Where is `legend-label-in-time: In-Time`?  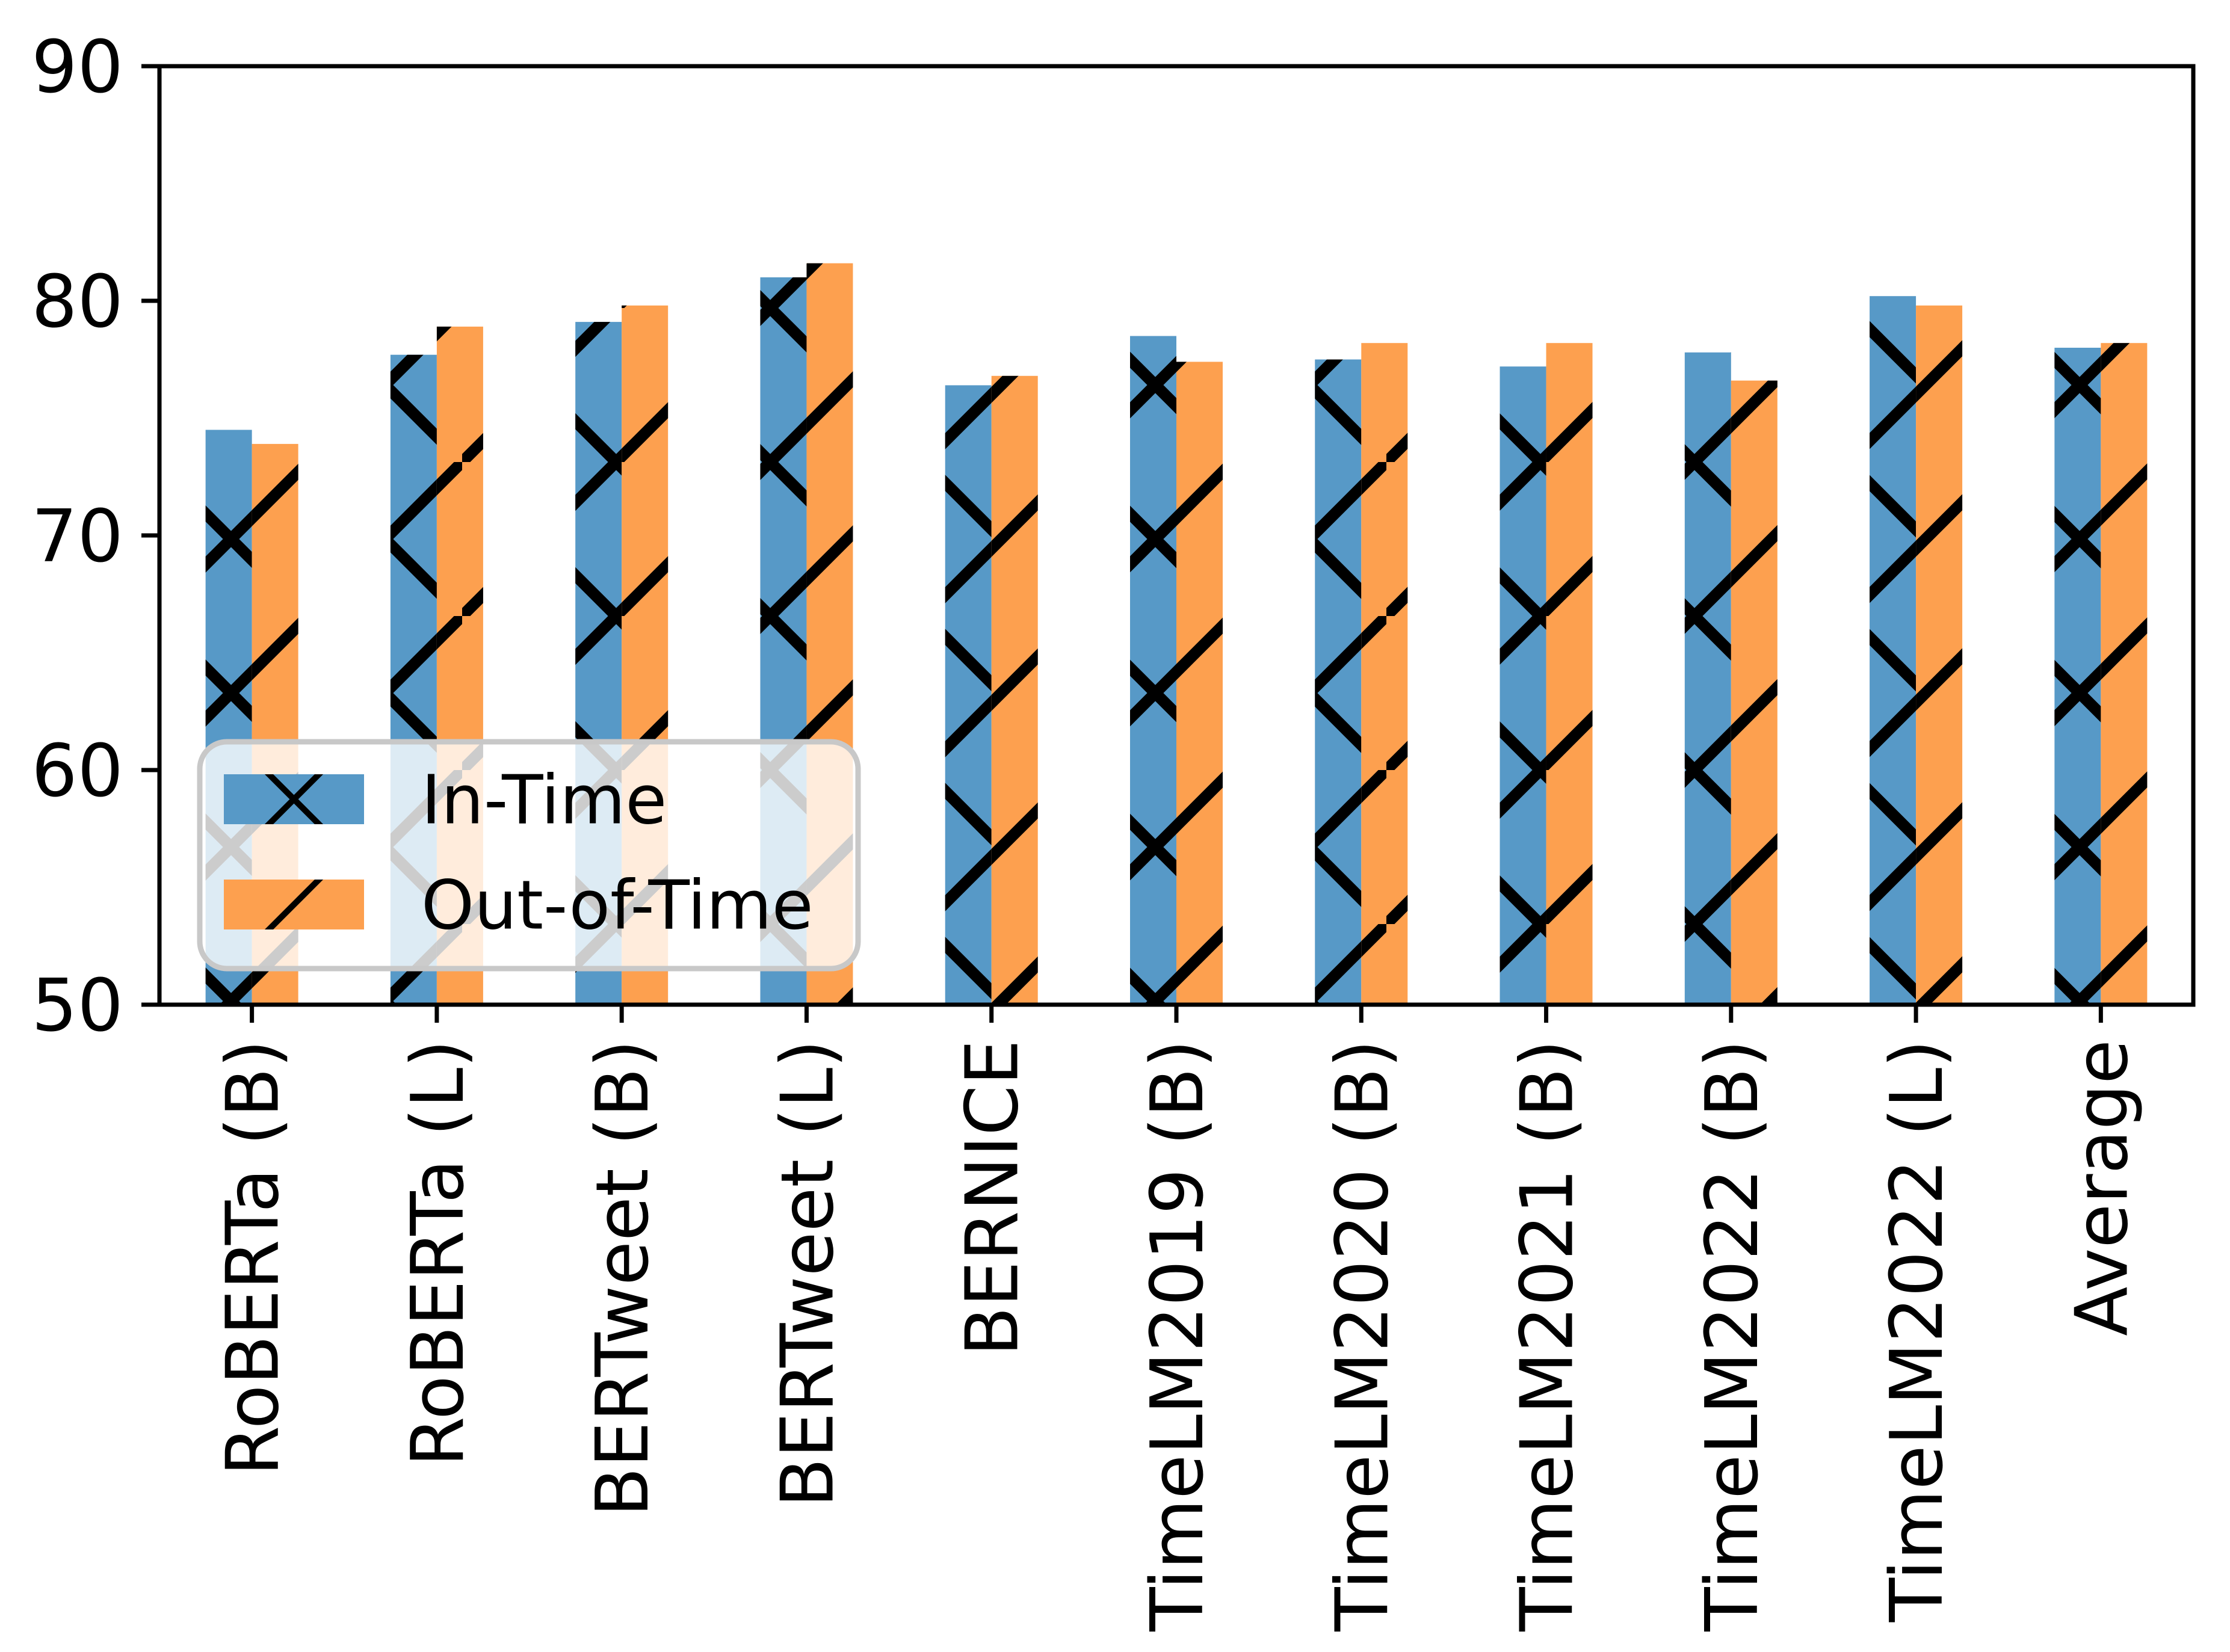
legend-label-in-time: In-Time is located at coordinates (544, 801).